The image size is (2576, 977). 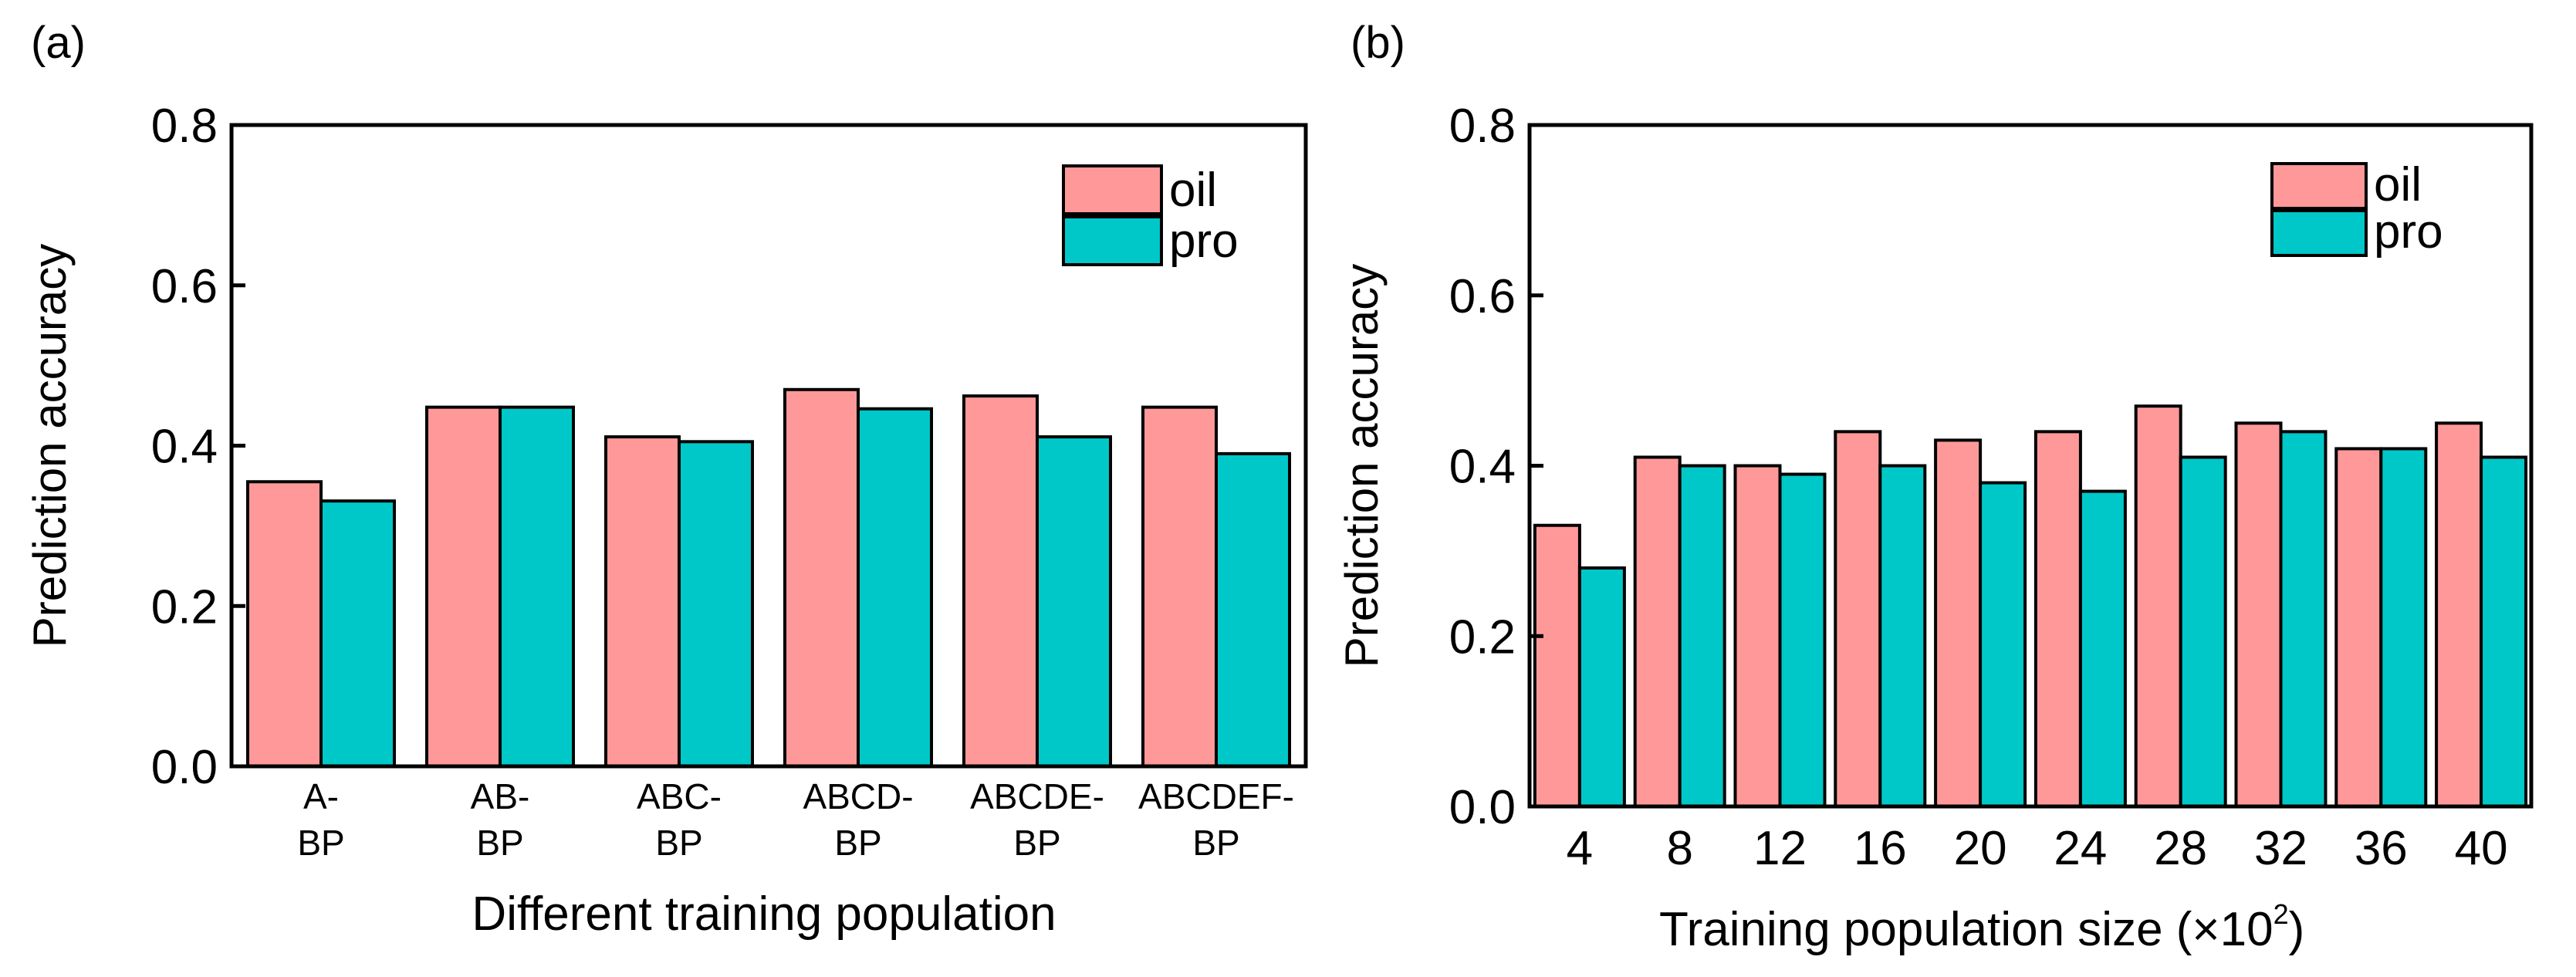 I want to click on panel-label: (a), so click(x=58, y=43).